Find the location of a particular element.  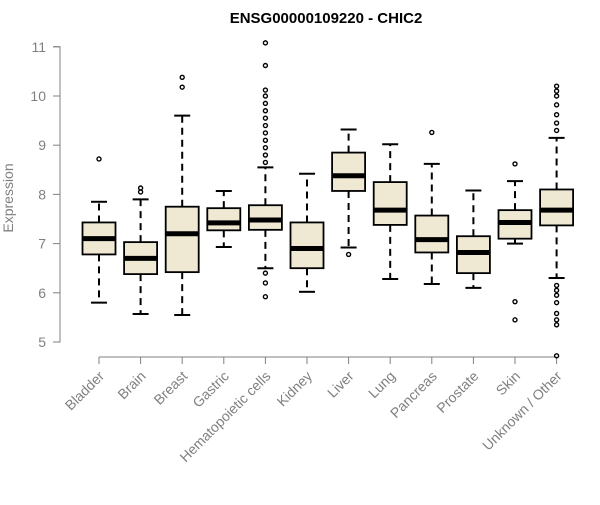

box-bladder is located at coordinates (99, 230).